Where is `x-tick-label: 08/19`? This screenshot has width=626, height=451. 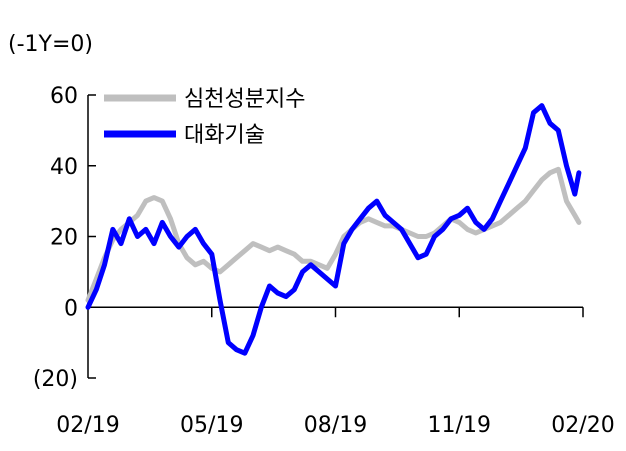 x-tick-label: 08/19 is located at coordinates (335, 425).